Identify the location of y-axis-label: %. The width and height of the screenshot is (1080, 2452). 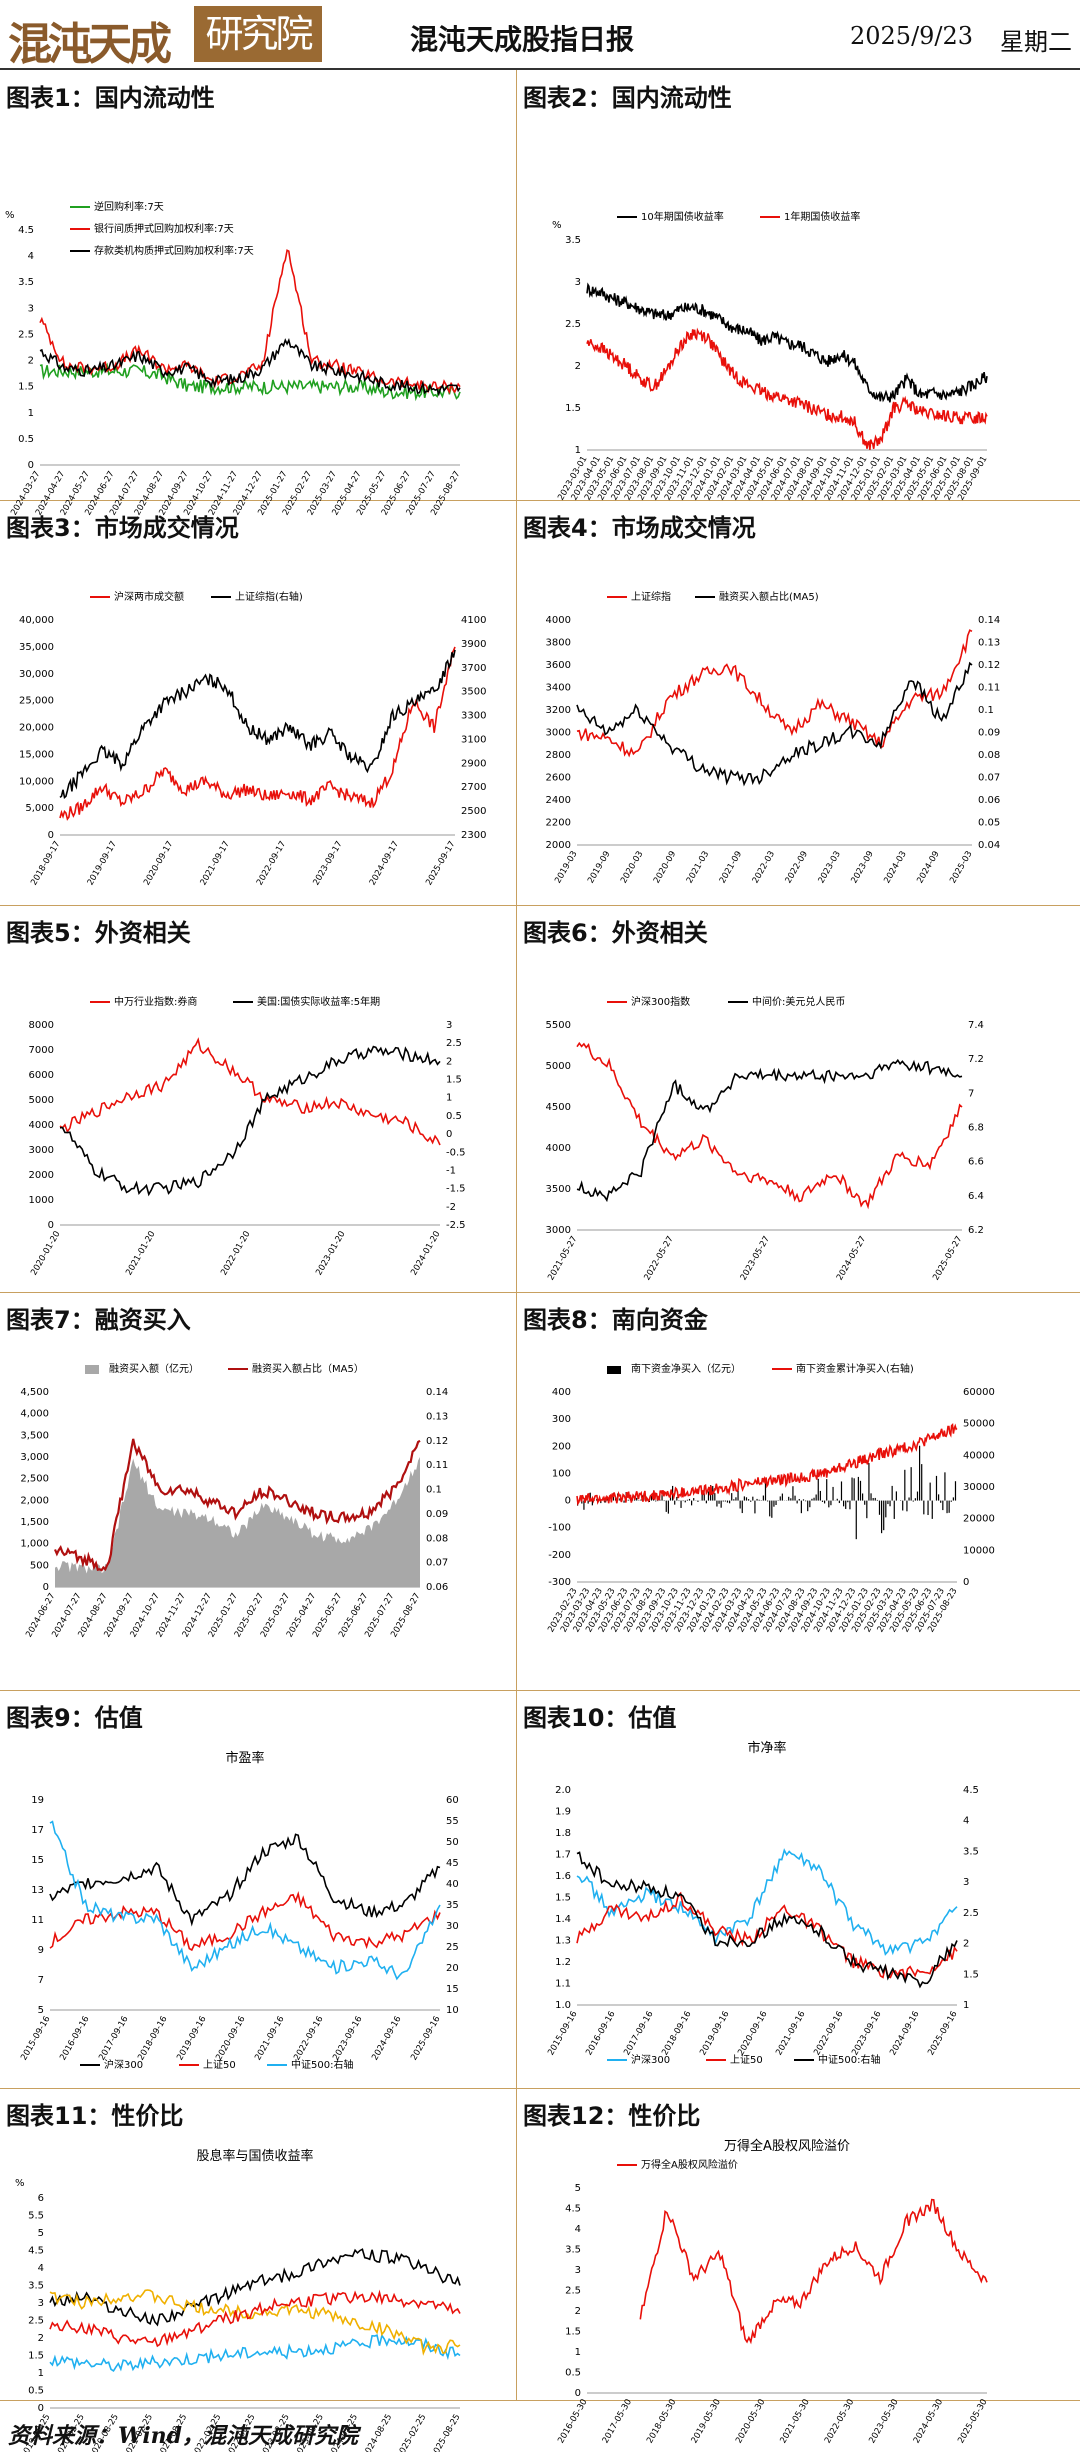
(20, 2183).